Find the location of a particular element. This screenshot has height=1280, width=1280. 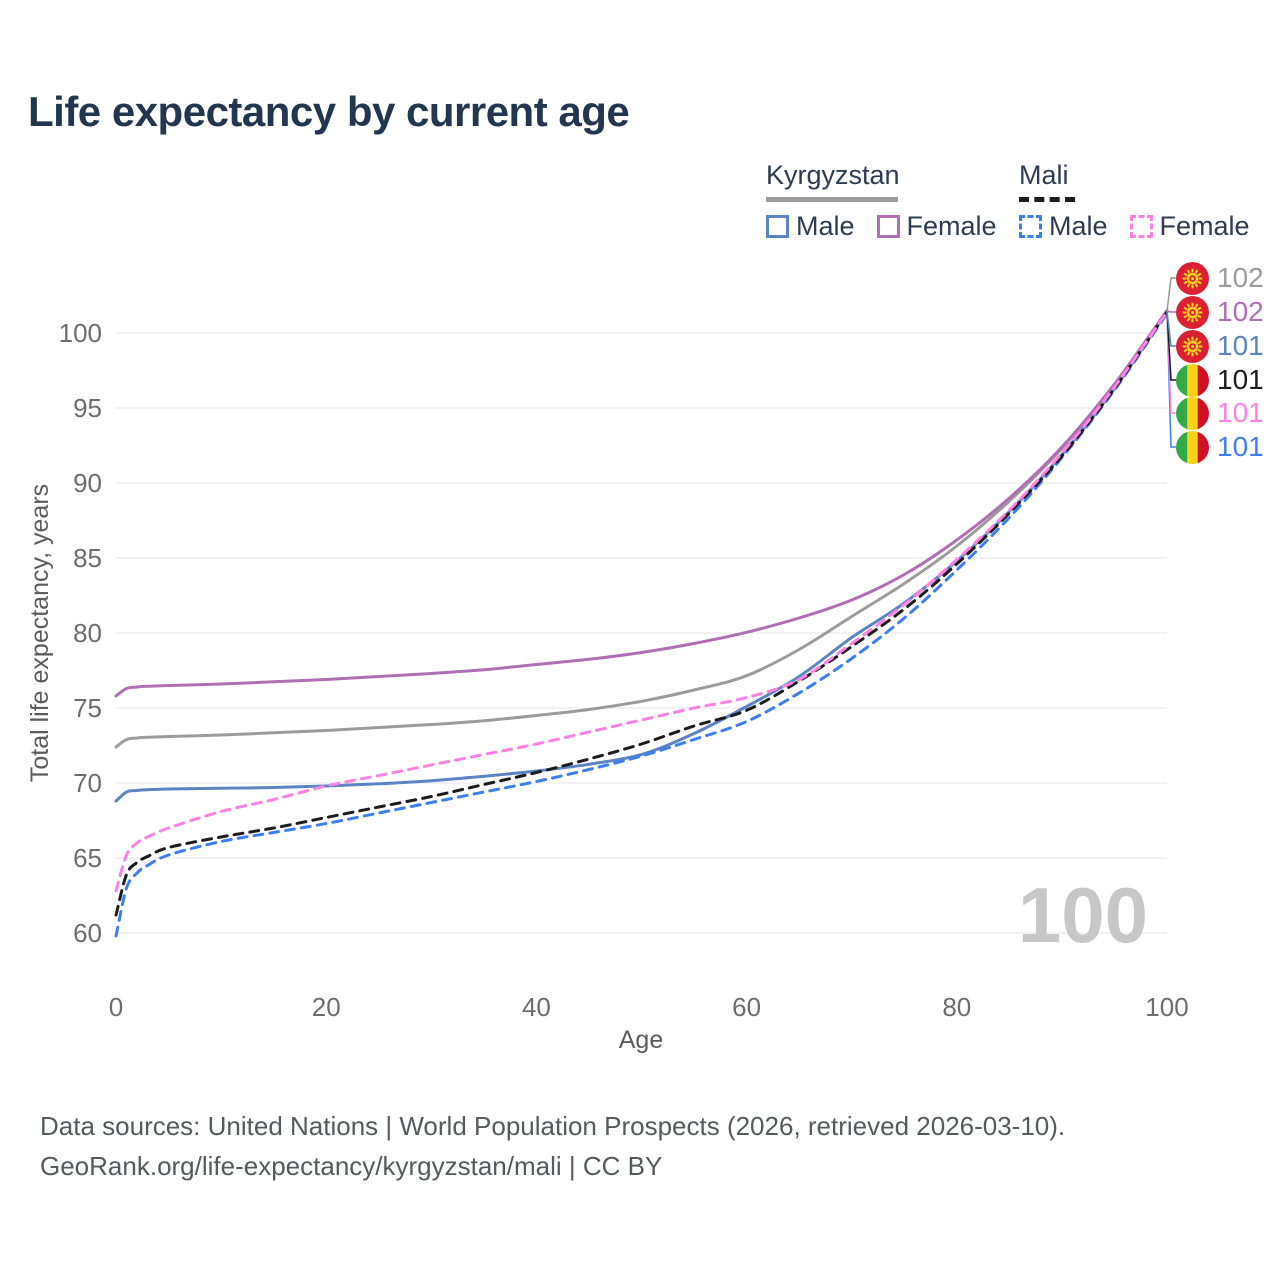

y-tick-label: 70 is located at coordinates (87, 783).